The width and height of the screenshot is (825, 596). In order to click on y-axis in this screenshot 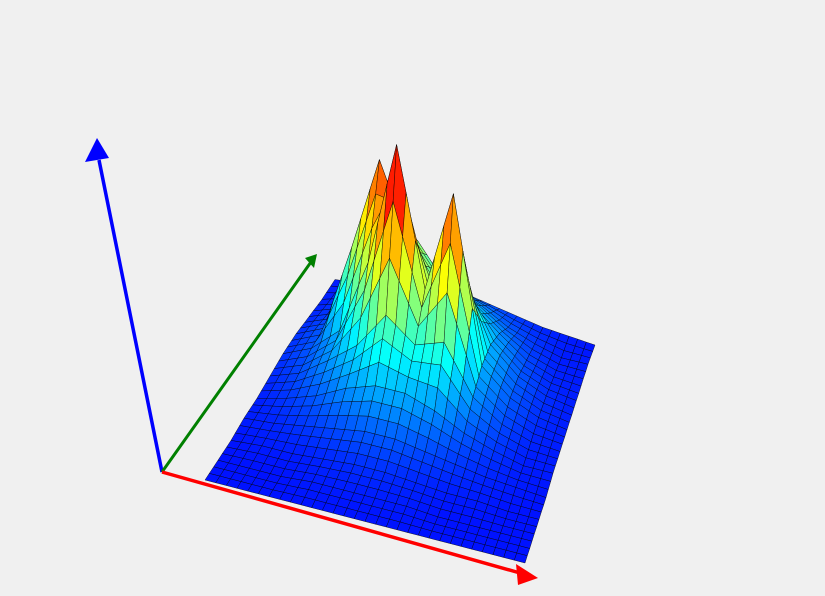, I will do `click(236, 367)`.